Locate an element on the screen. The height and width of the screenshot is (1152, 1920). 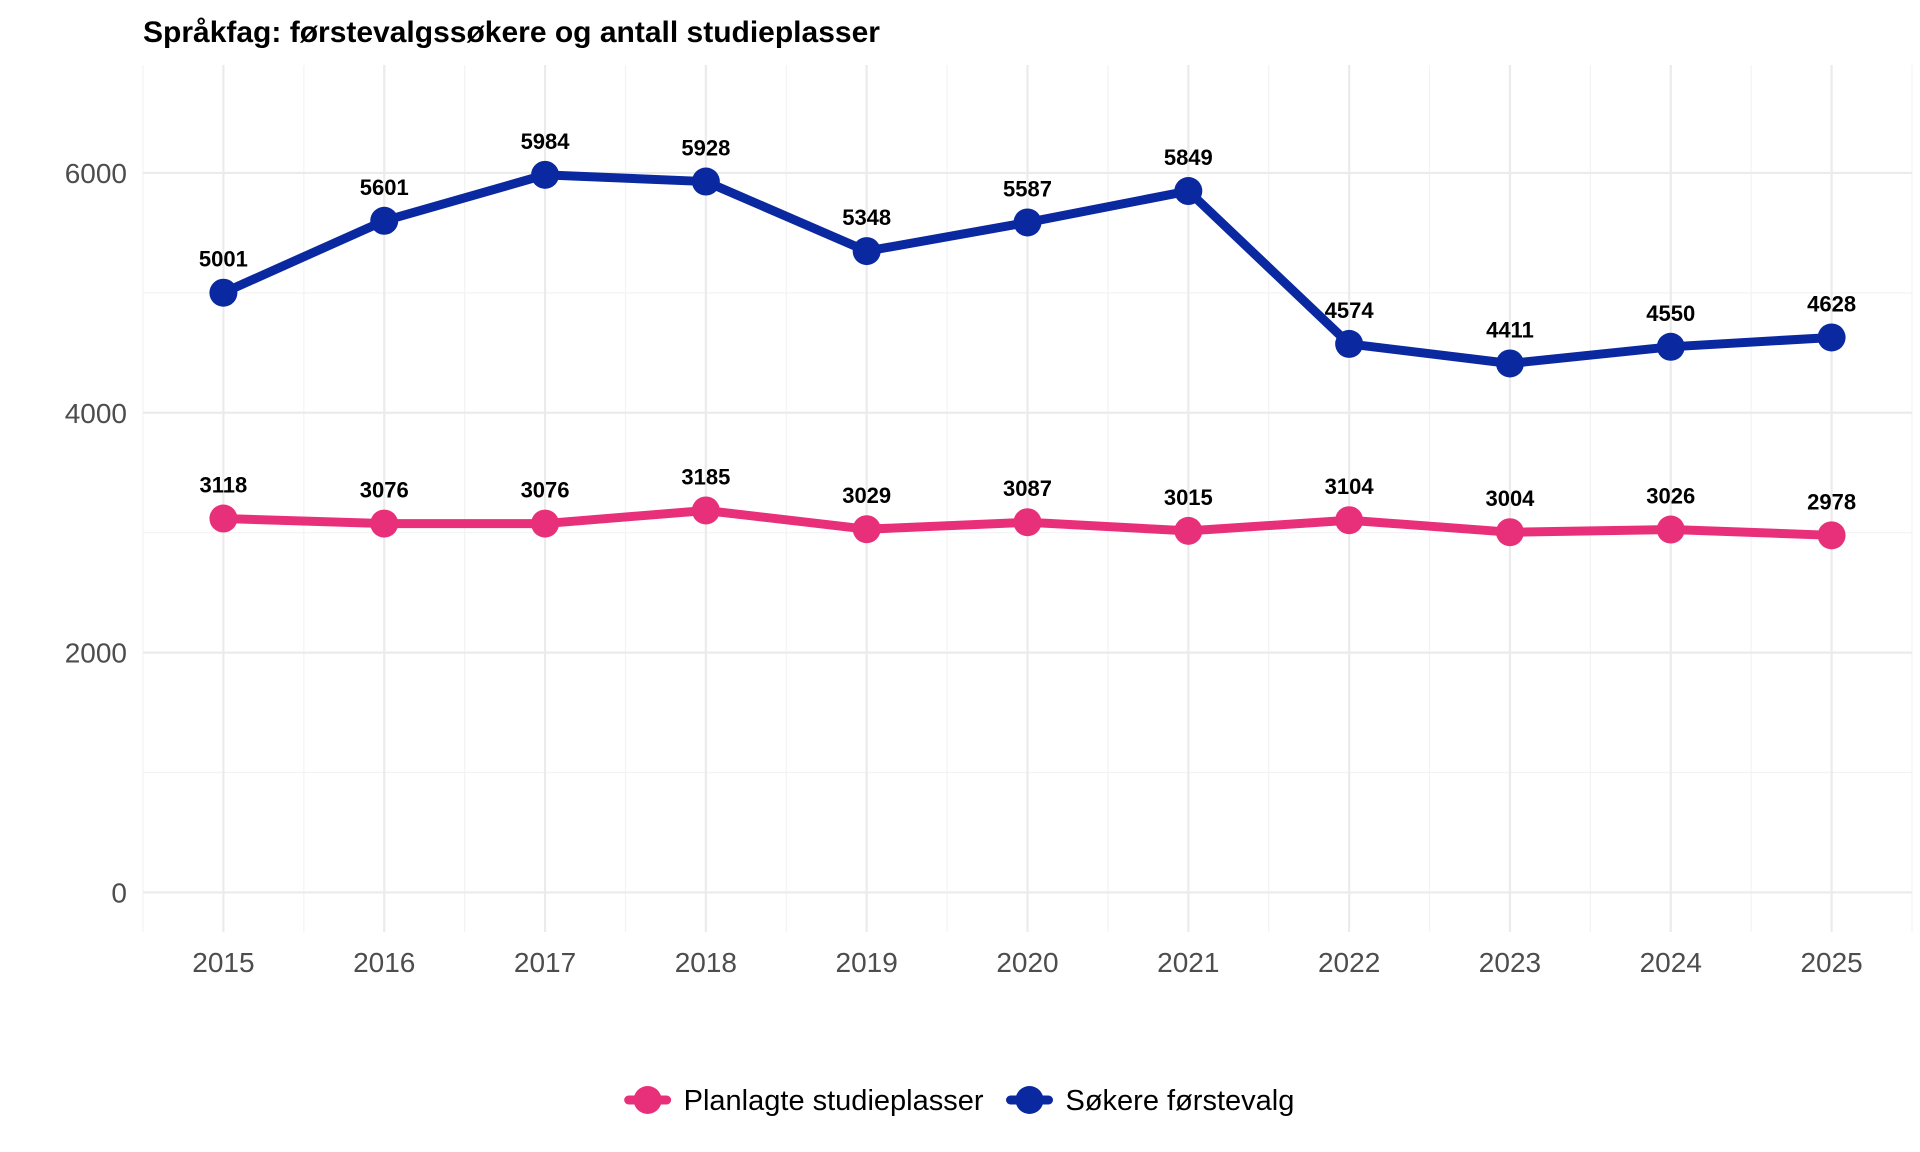
x-tick-label: 2017 is located at coordinates (545, 962).